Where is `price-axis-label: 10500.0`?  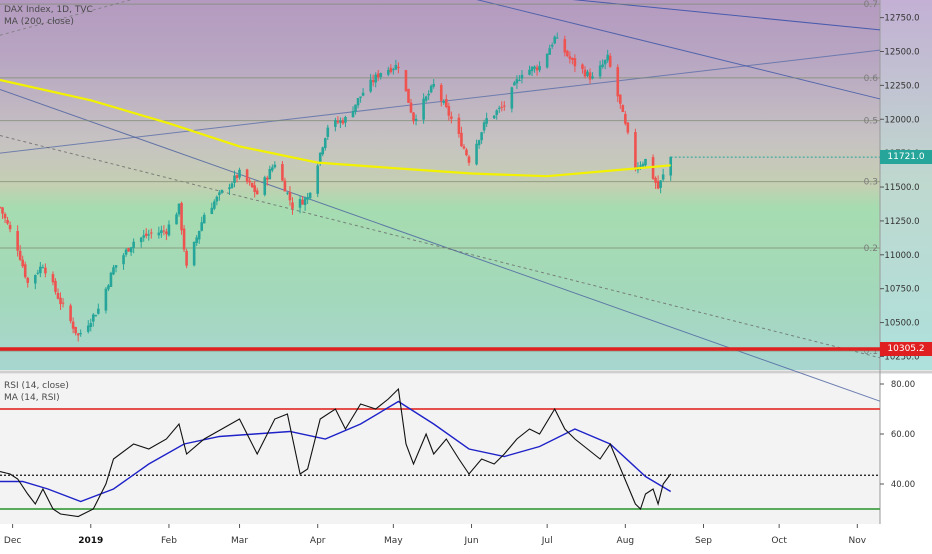
price-axis-label: 10500.0 is located at coordinates (901, 324).